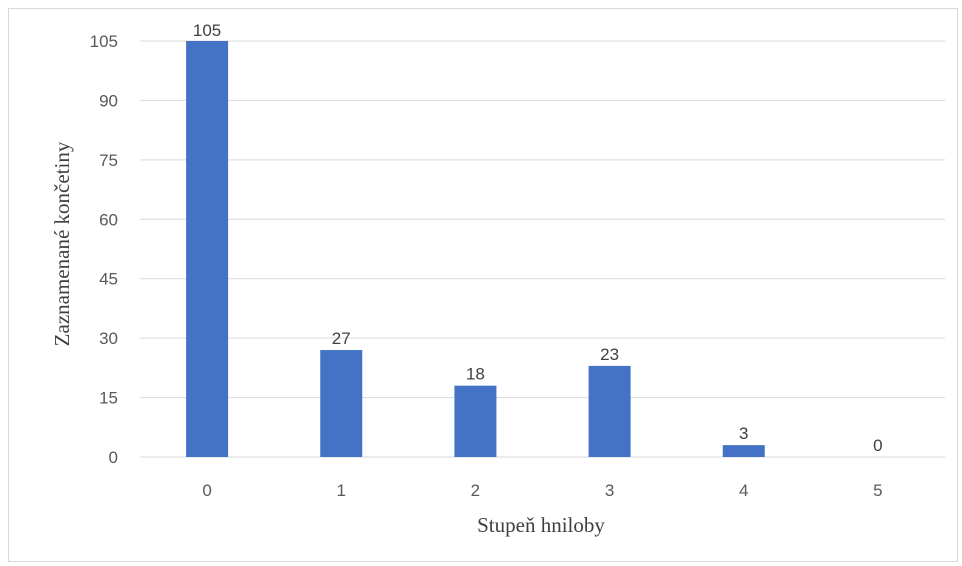 Image resolution: width=962 pixels, height=566 pixels. What do you see at coordinates (104, 41) in the screenshot?
I see `y-tick-label: 105` at bounding box center [104, 41].